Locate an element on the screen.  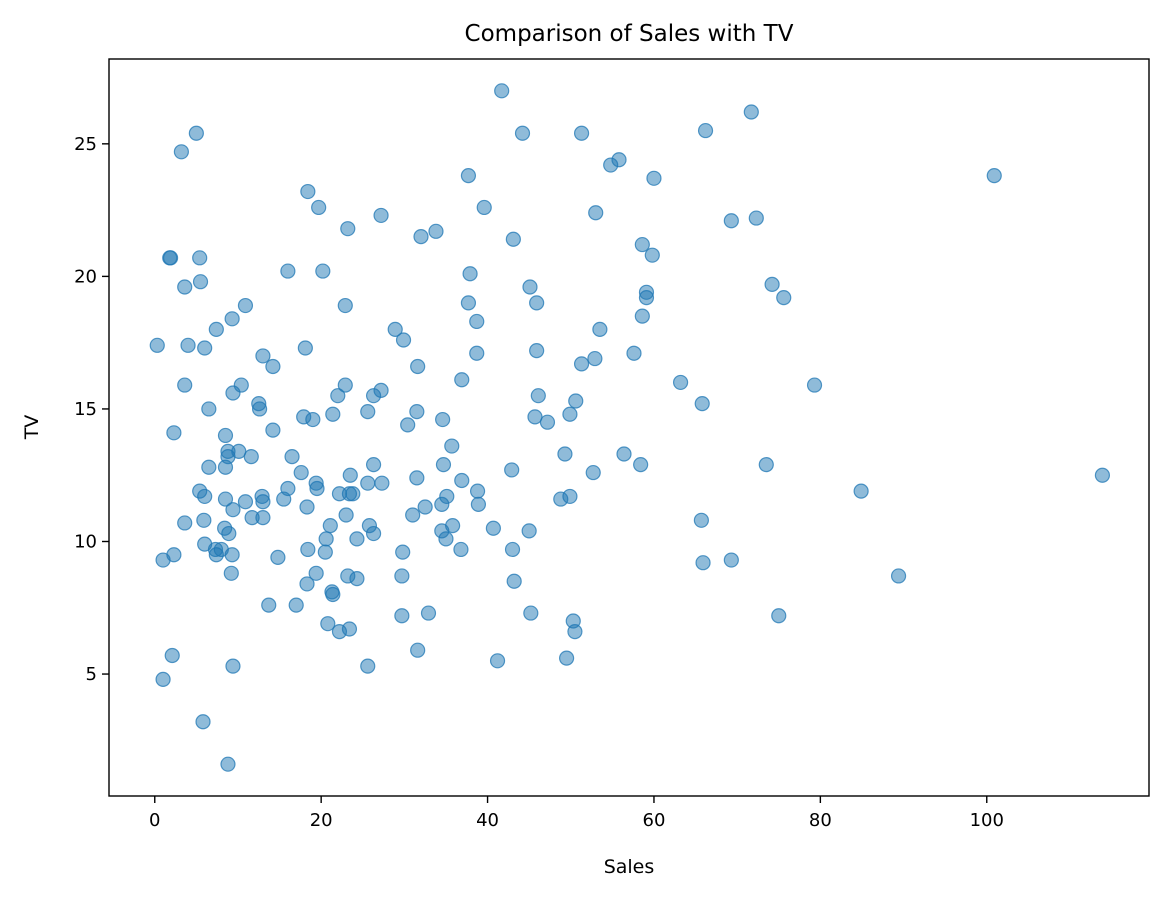
x-tick-label: 80 is located at coordinates (820, 820).